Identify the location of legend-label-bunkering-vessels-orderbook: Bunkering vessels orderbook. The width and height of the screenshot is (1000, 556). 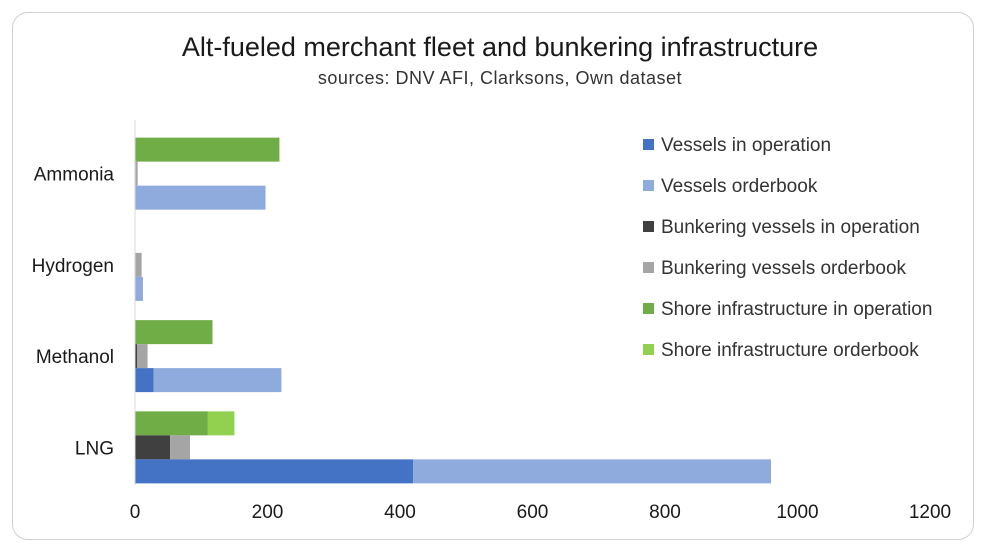
(784, 268).